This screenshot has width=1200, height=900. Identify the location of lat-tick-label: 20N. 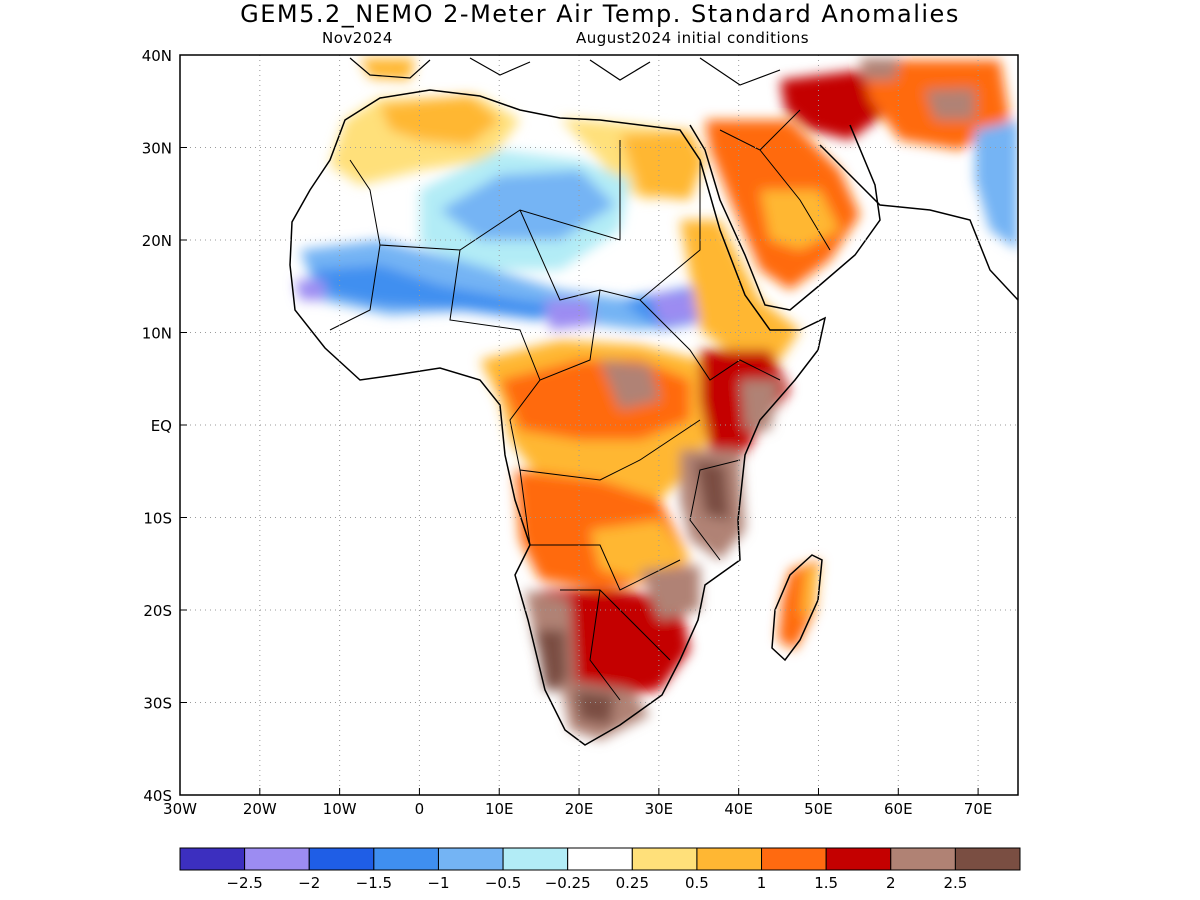
(157, 241).